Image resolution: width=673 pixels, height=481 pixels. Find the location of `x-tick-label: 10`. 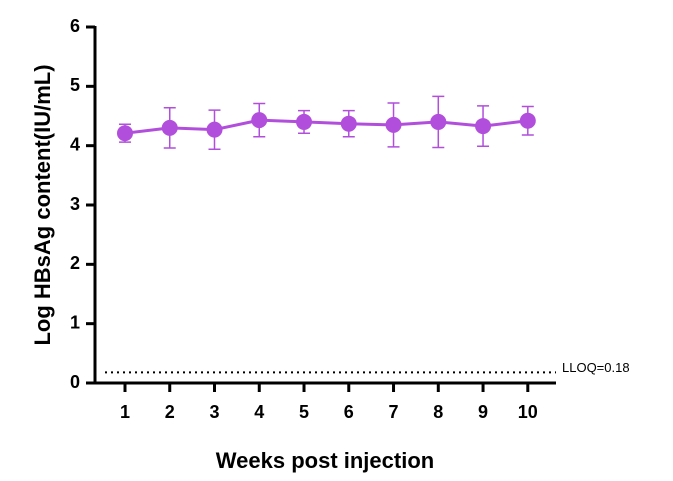

x-tick-label: 10 is located at coordinates (528, 412).